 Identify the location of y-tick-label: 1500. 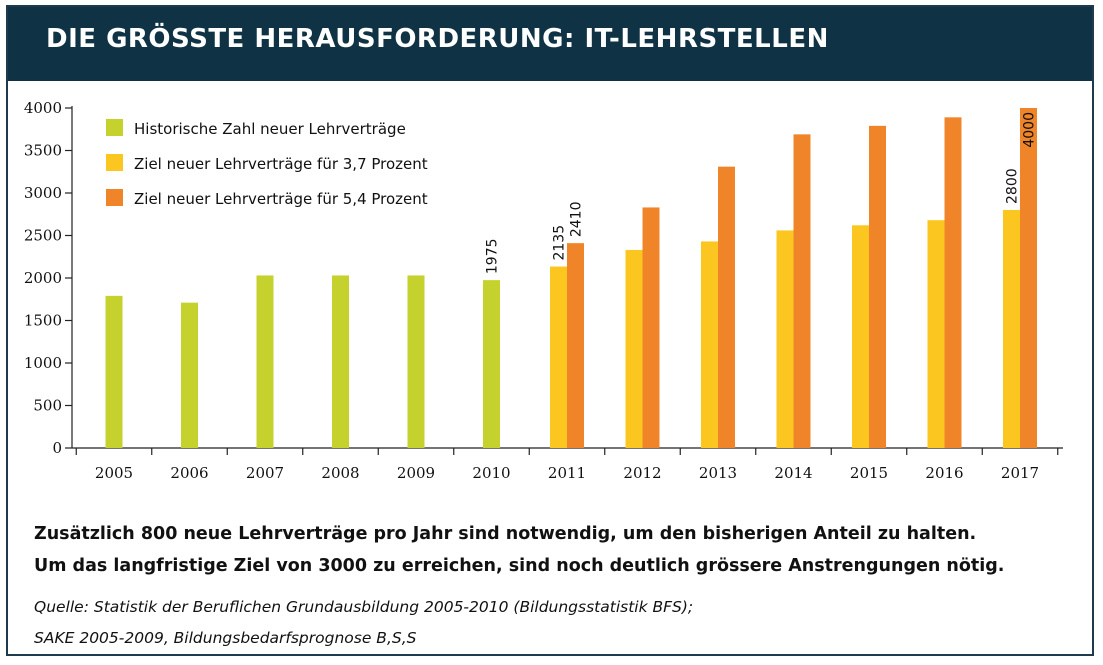
(43, 321).